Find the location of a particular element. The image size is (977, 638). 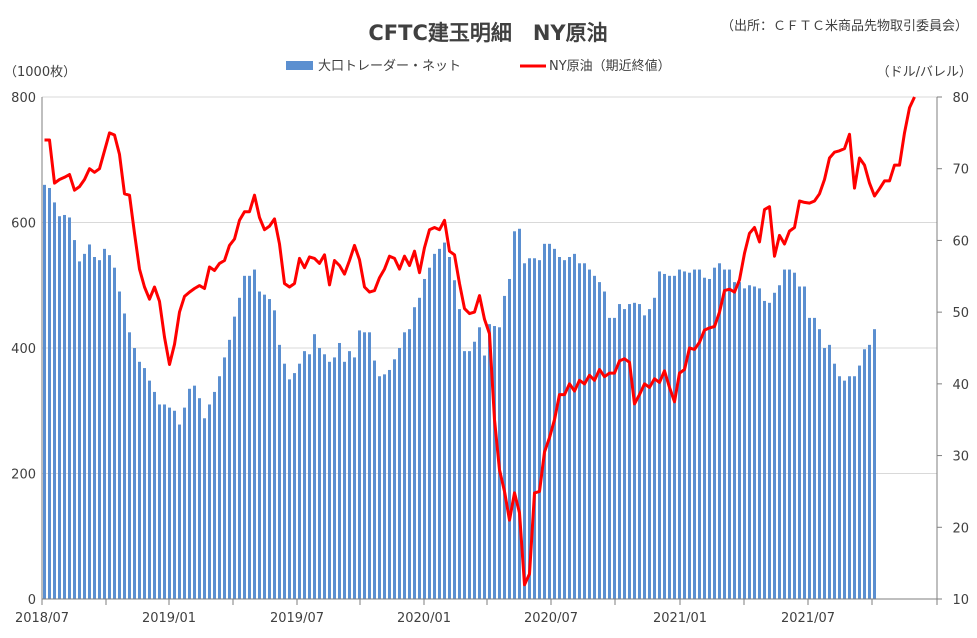

right-tick-label: 30 is located at coordinates (960, 457).